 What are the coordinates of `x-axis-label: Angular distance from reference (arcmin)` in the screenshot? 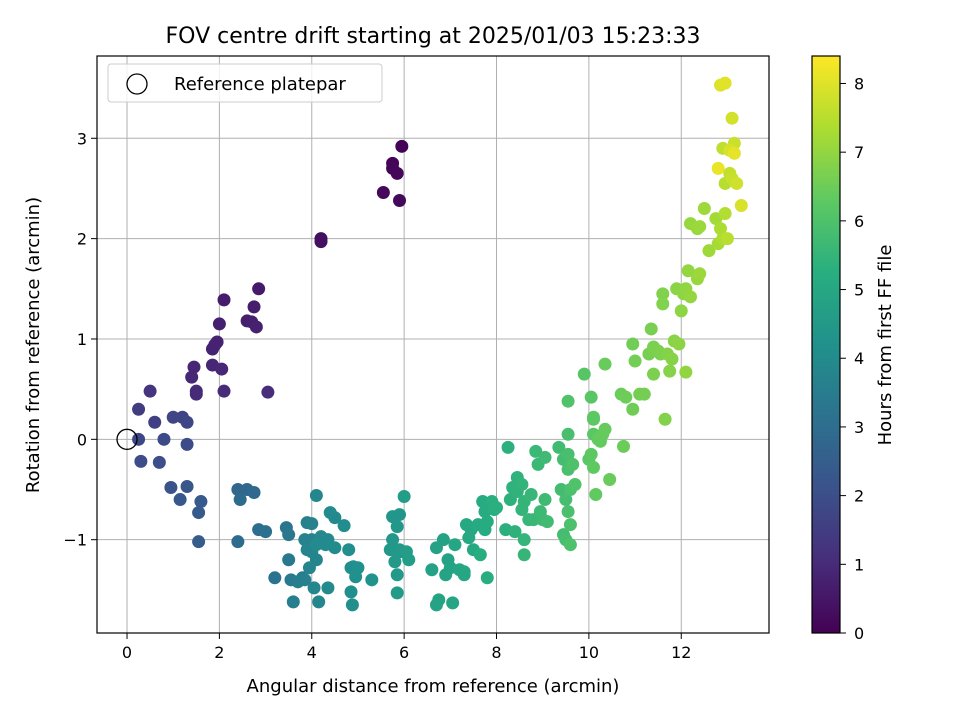 It's located at (433, 686).